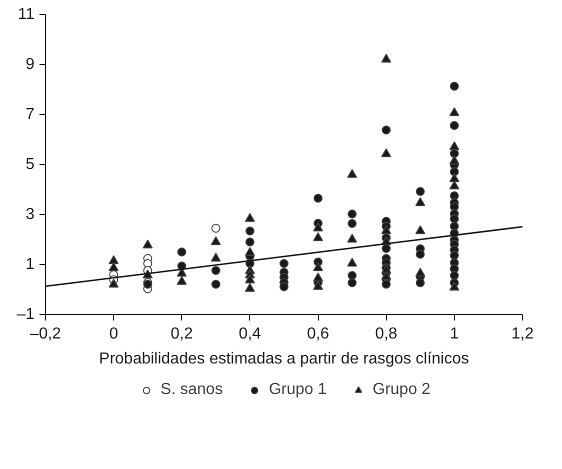 The width and height of the screenshot is (562, 469). What do you see at coordinates (30, 264) in the screenshot?
I see `y-tick-label: 1` at bounding box center [30, 264].